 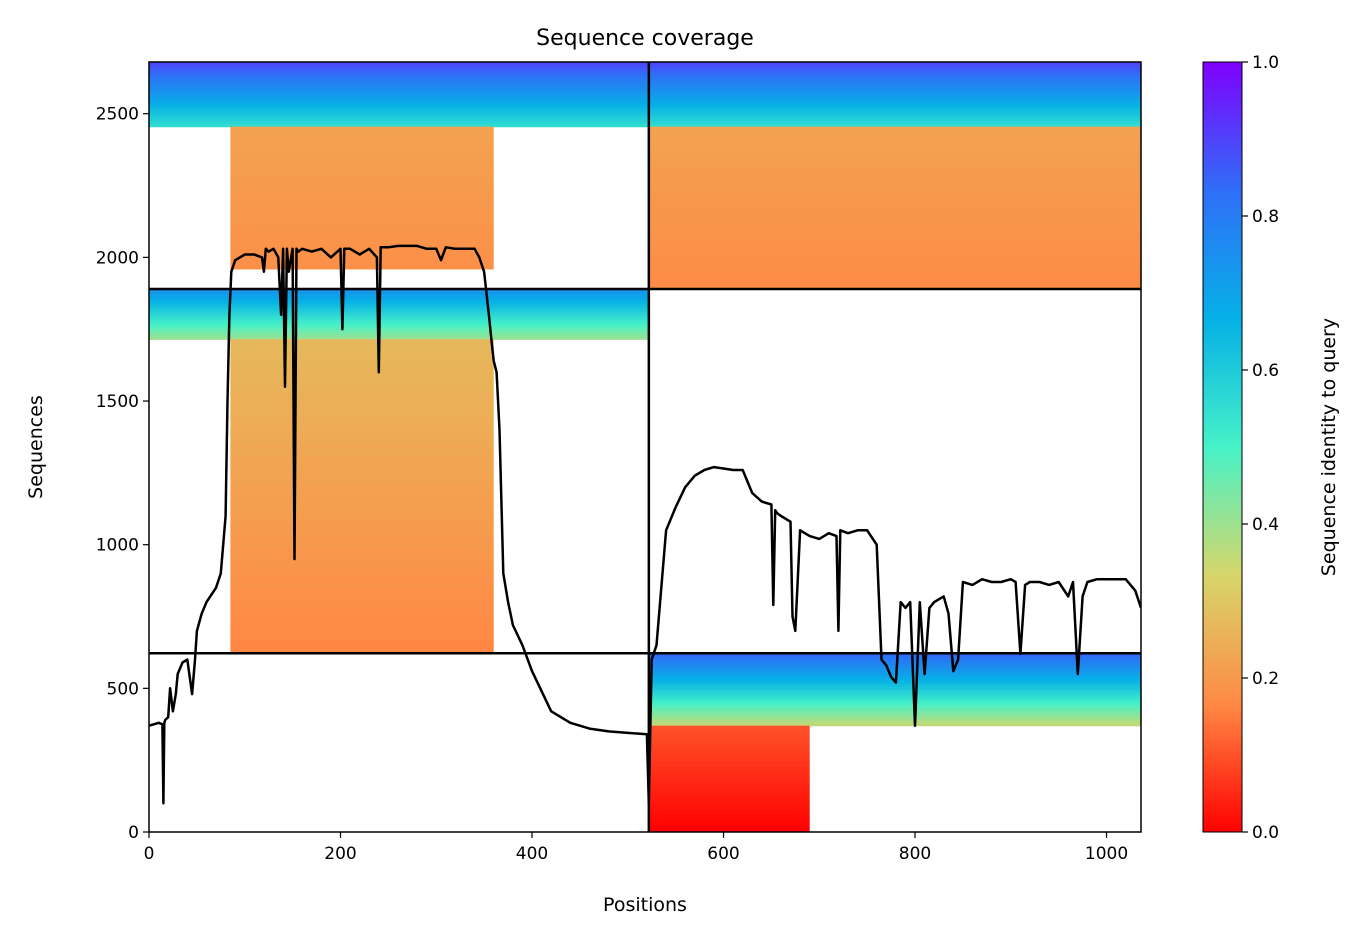 I want to click on heat-block-chain-B-self, so click(x=894, y=95).